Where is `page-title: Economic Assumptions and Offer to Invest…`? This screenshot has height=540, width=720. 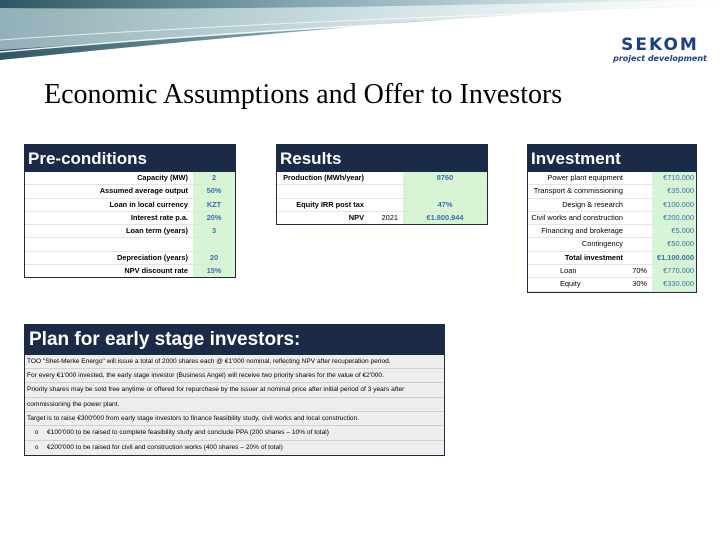
page-title: Economic Assumptions and Offer to Invest… is located at coordinates (303, 94).